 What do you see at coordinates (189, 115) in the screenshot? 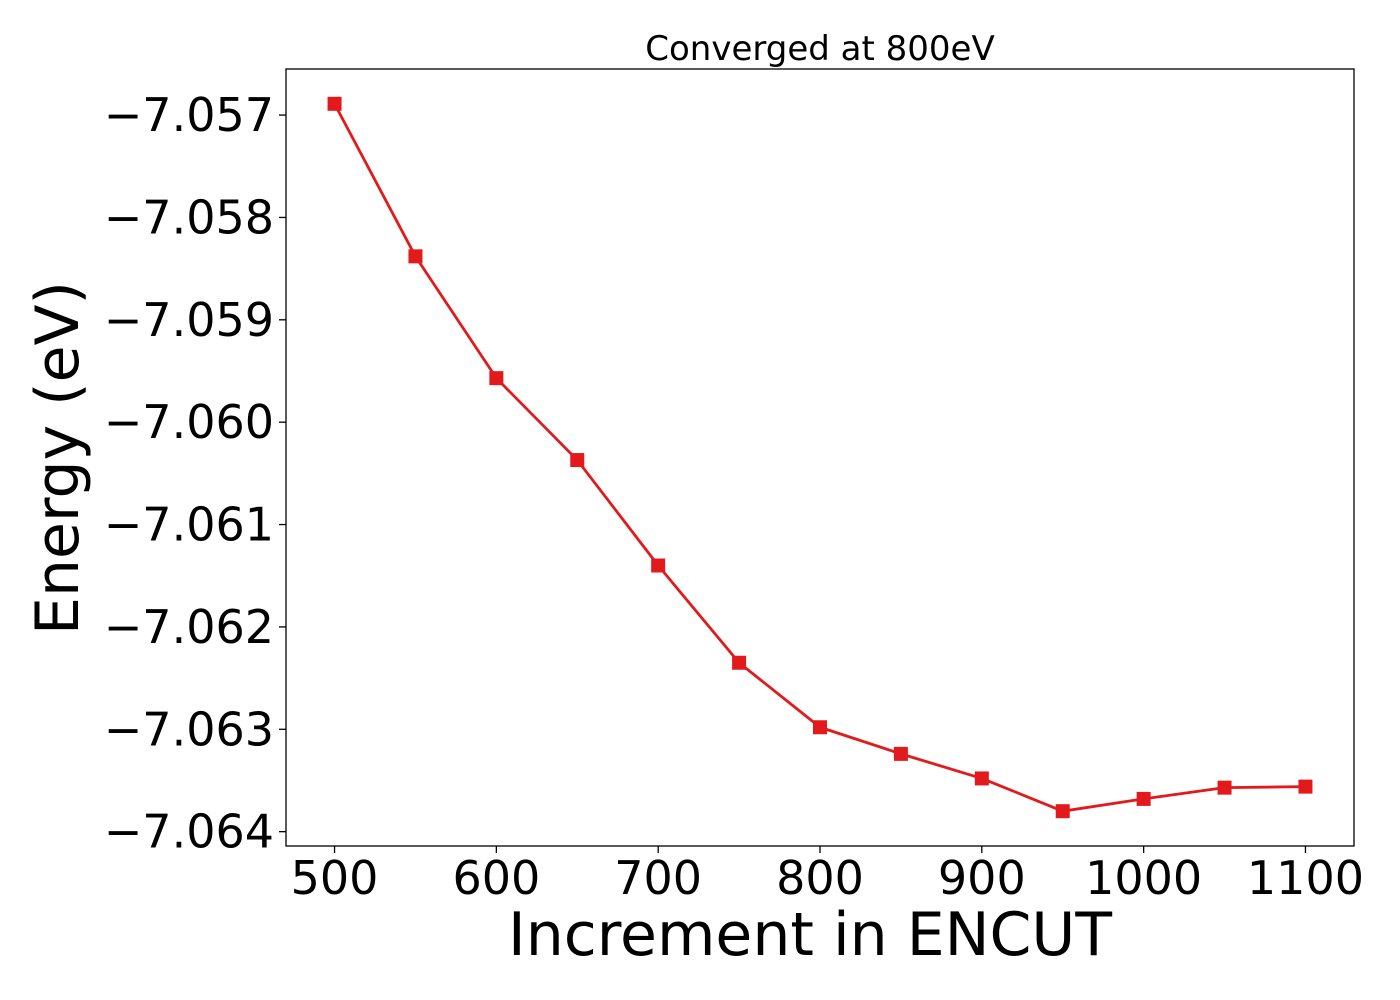
I see `y-tick-label: −7.057` at bounding box center [189, 115].